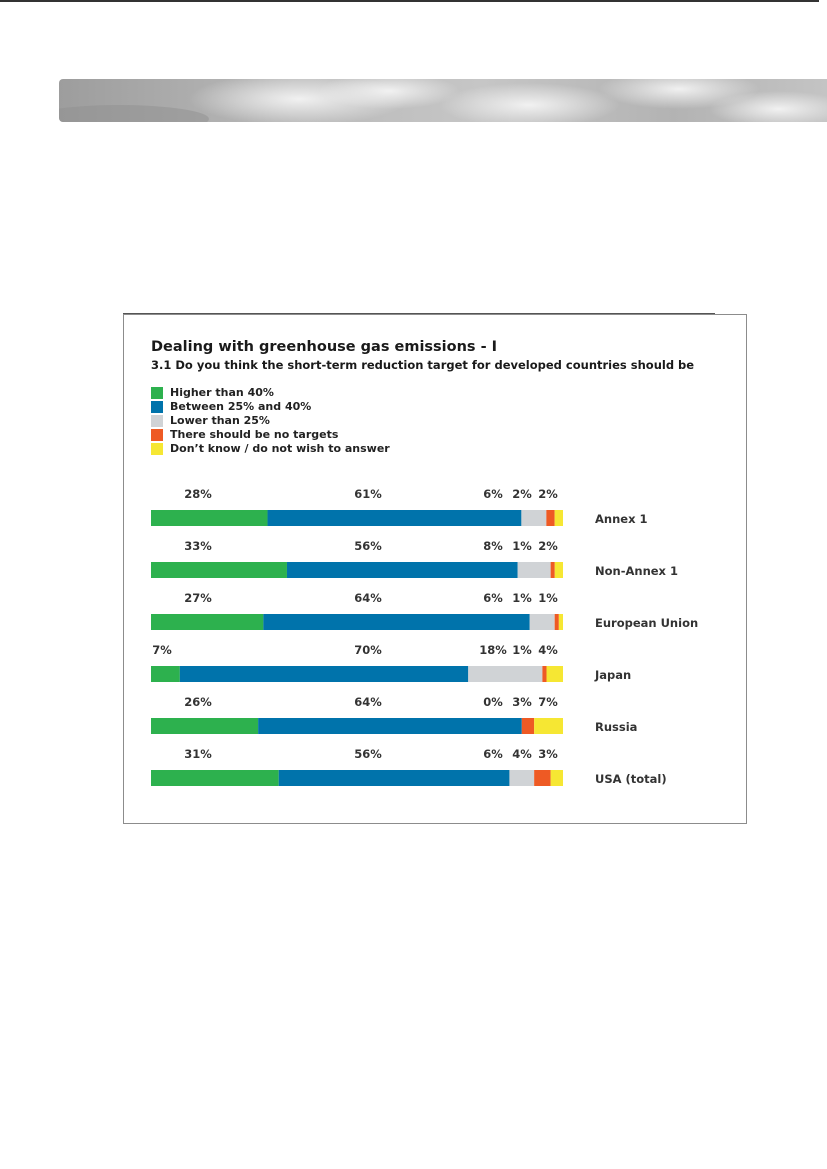 The height and width of the screenshot is (1169, 827). Describe the element at coordinates (198, 546) in the screenshot. I see `data-label-non-annex-1-higher-than-40: 33%` at that location.